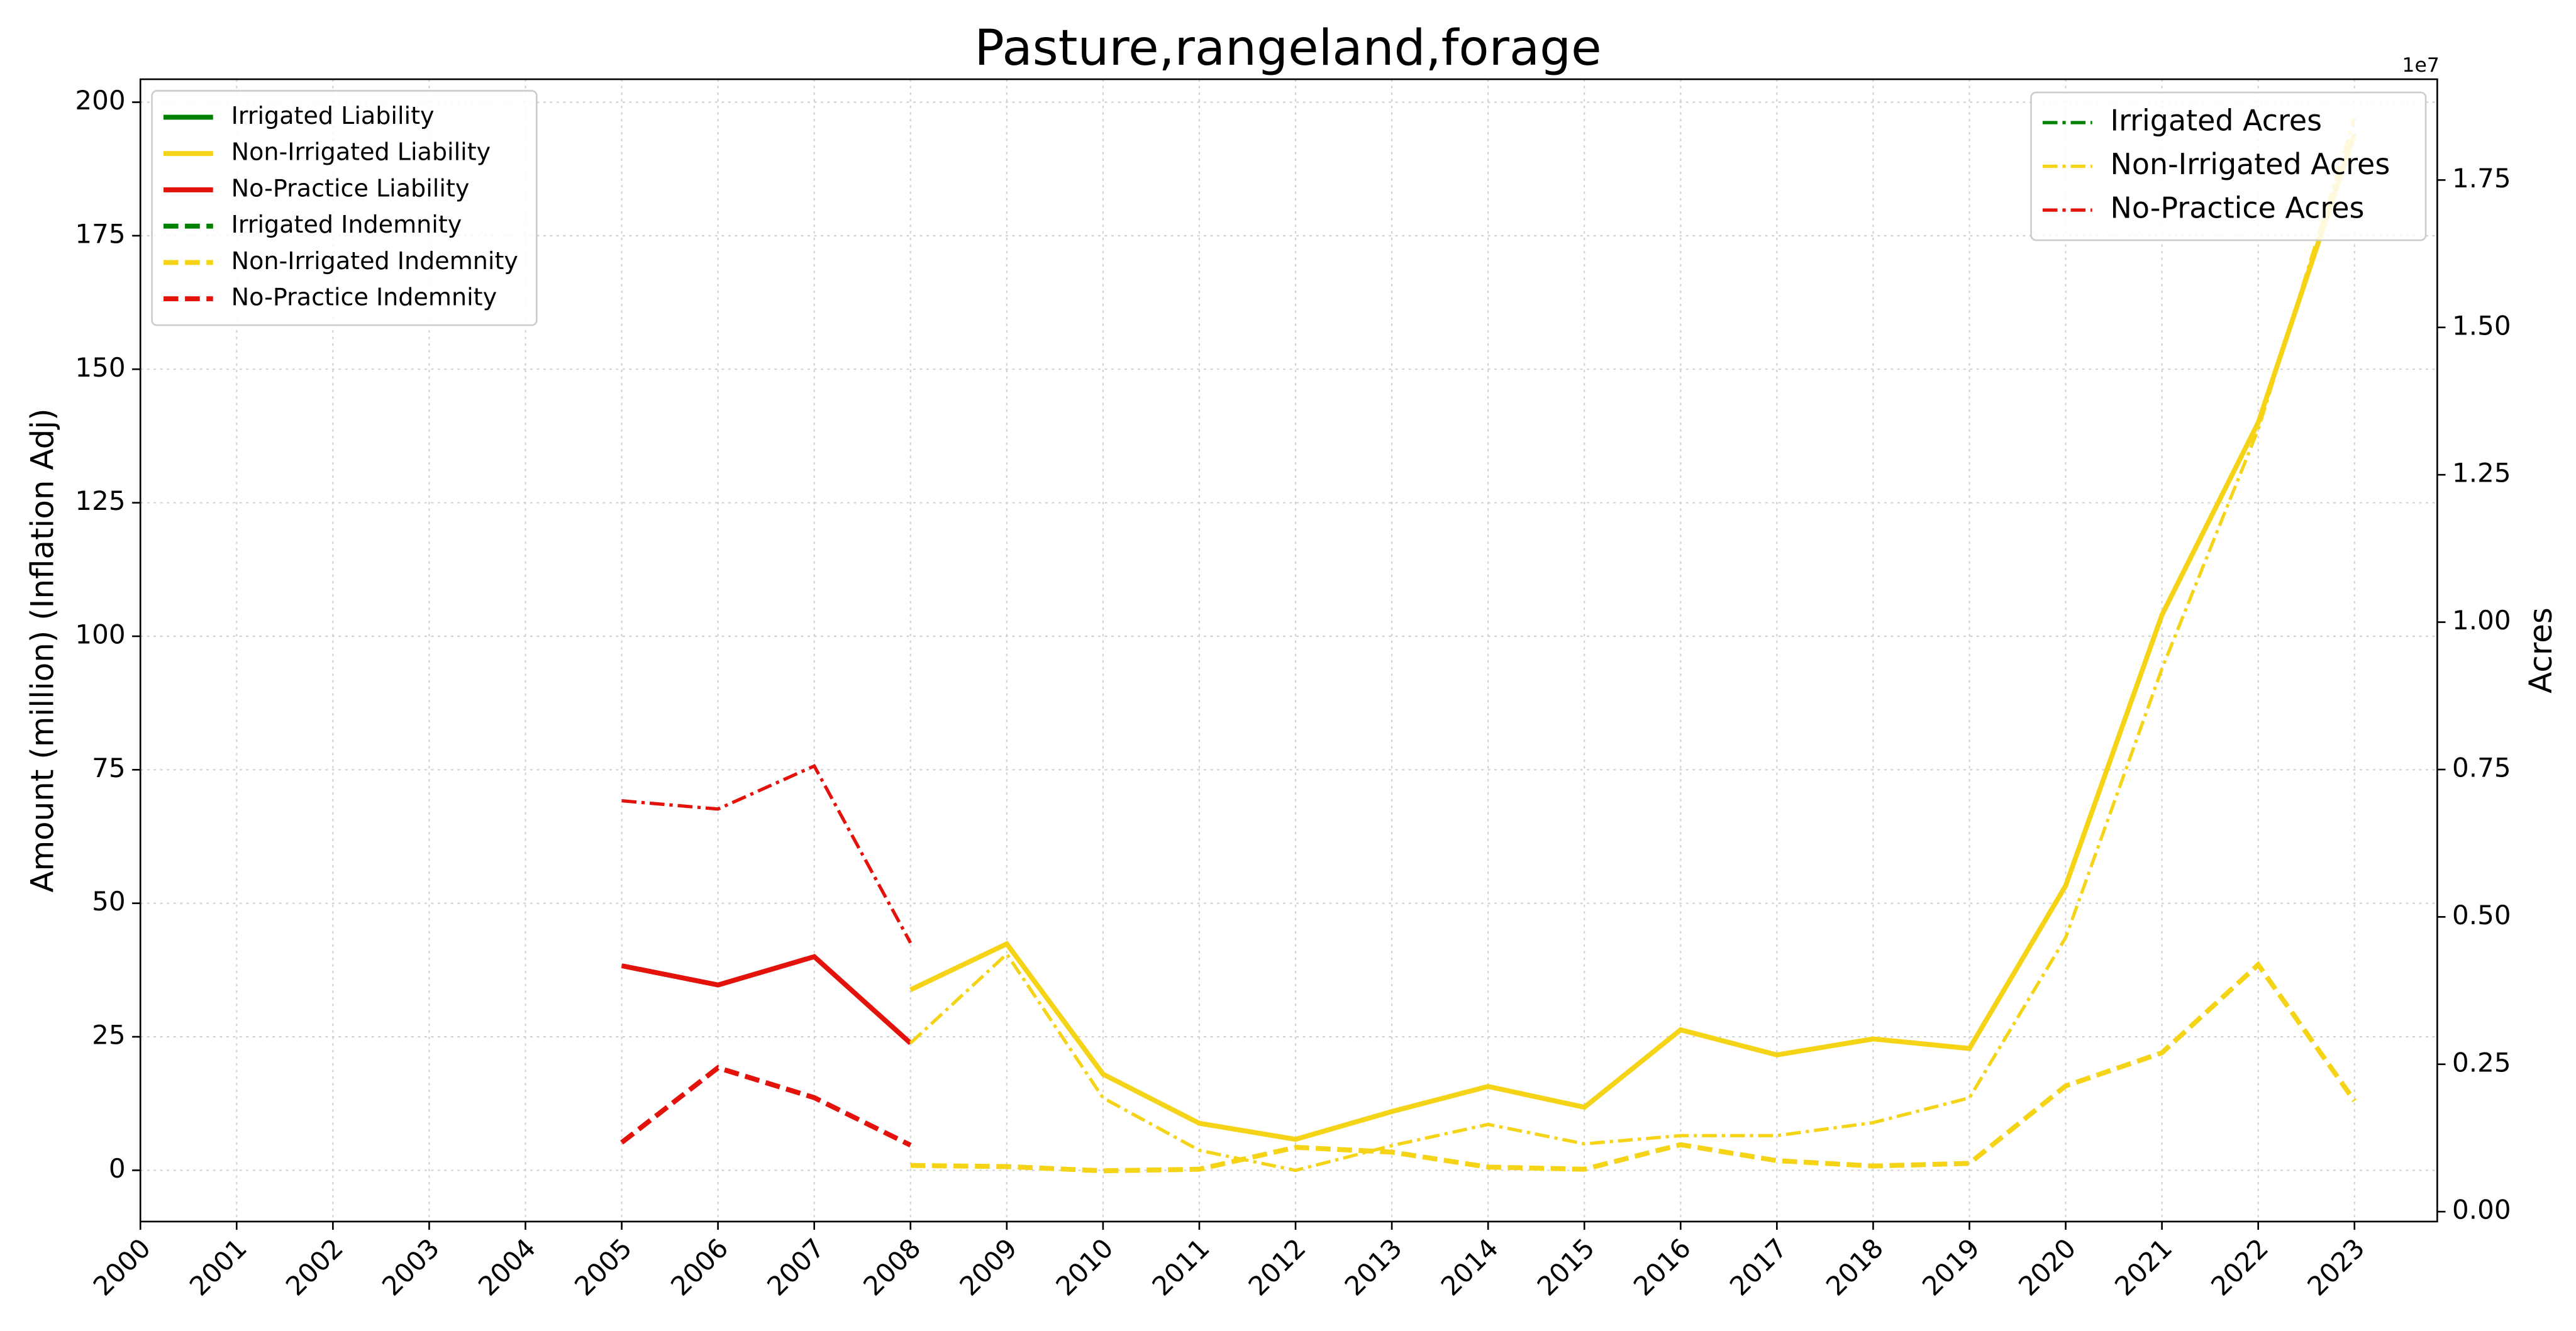 The image size is (2576, 1331). What do you see at coordinates (2217, 120) in the screenshot?
I see `legend-label: Irrigated Acres` at bounding box center [2217, 120].